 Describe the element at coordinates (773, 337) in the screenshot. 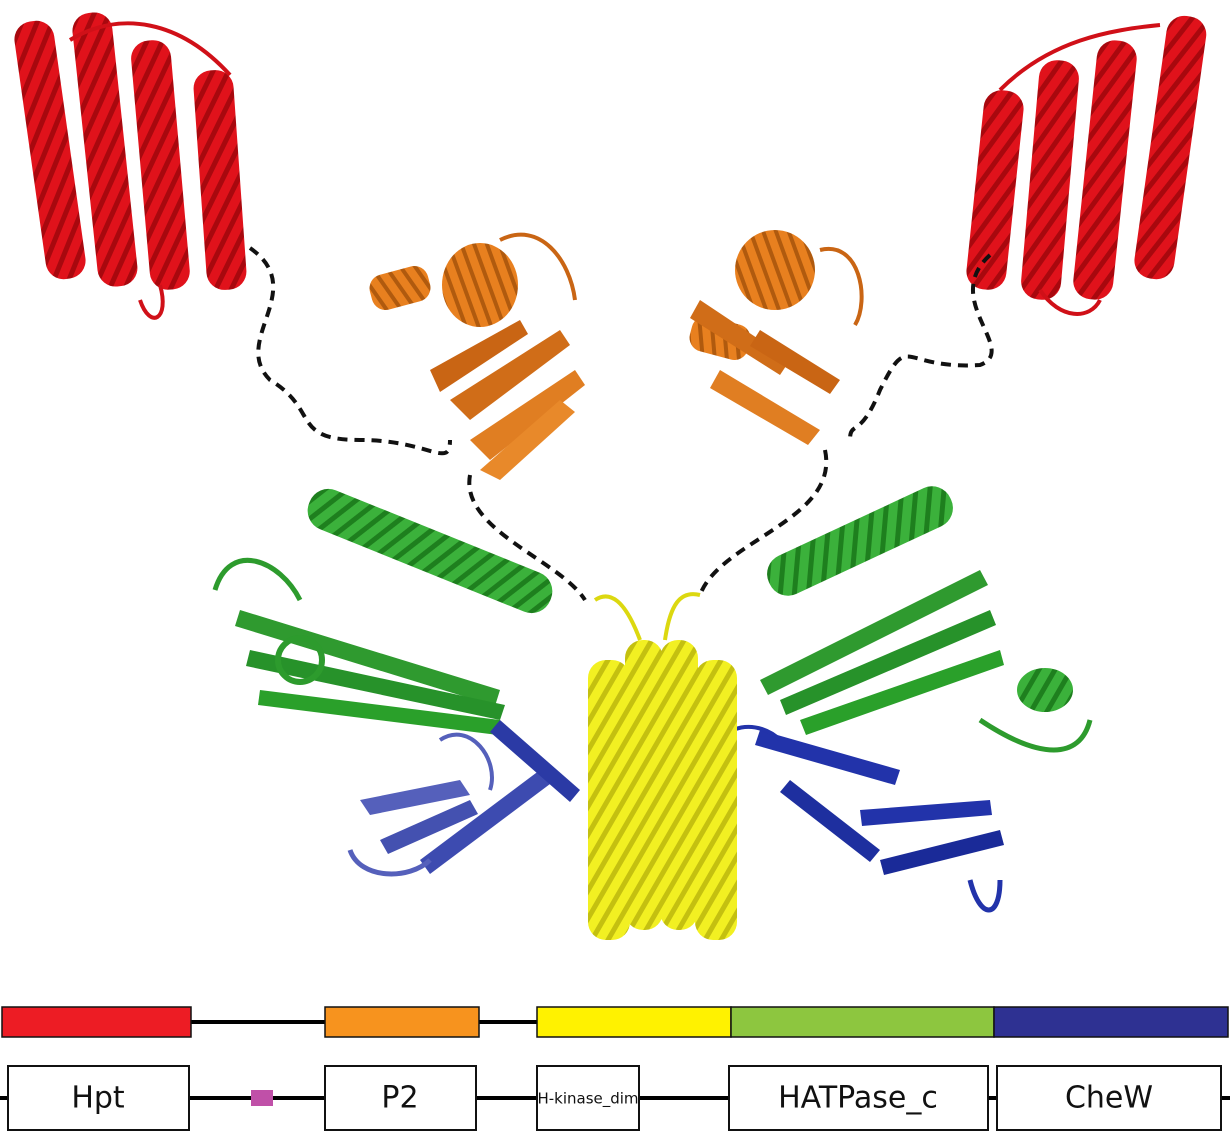

I see `p2-domain-right` at that location.